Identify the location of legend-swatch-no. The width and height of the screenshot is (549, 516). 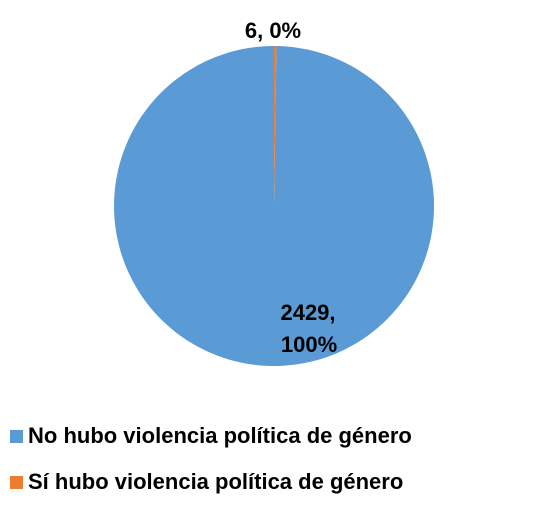
(16, 436).